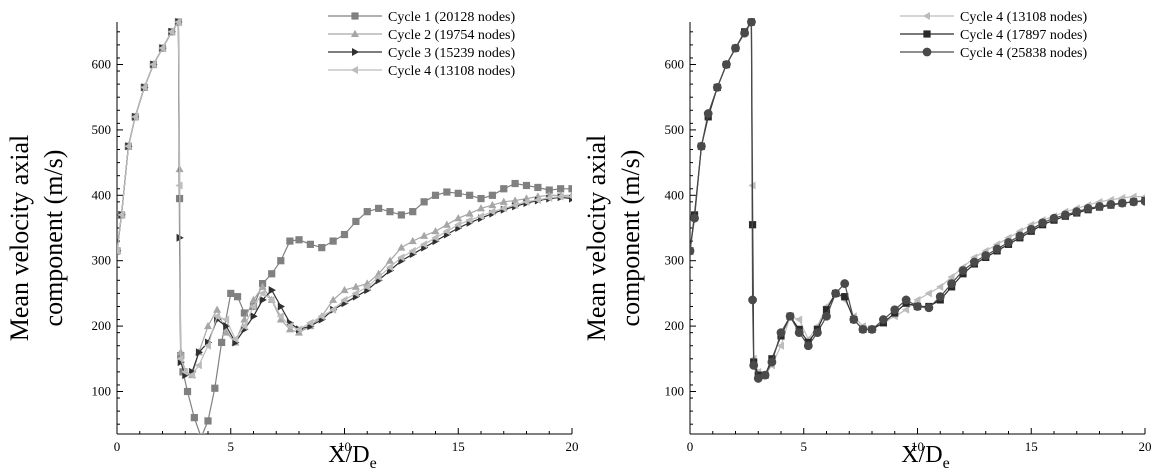 The image size is (1161, 469). What do you see at coordinates (921, 455) in the screenshot?
I see `x-axis-label-main: X/D` at bounding box center [921, 455].